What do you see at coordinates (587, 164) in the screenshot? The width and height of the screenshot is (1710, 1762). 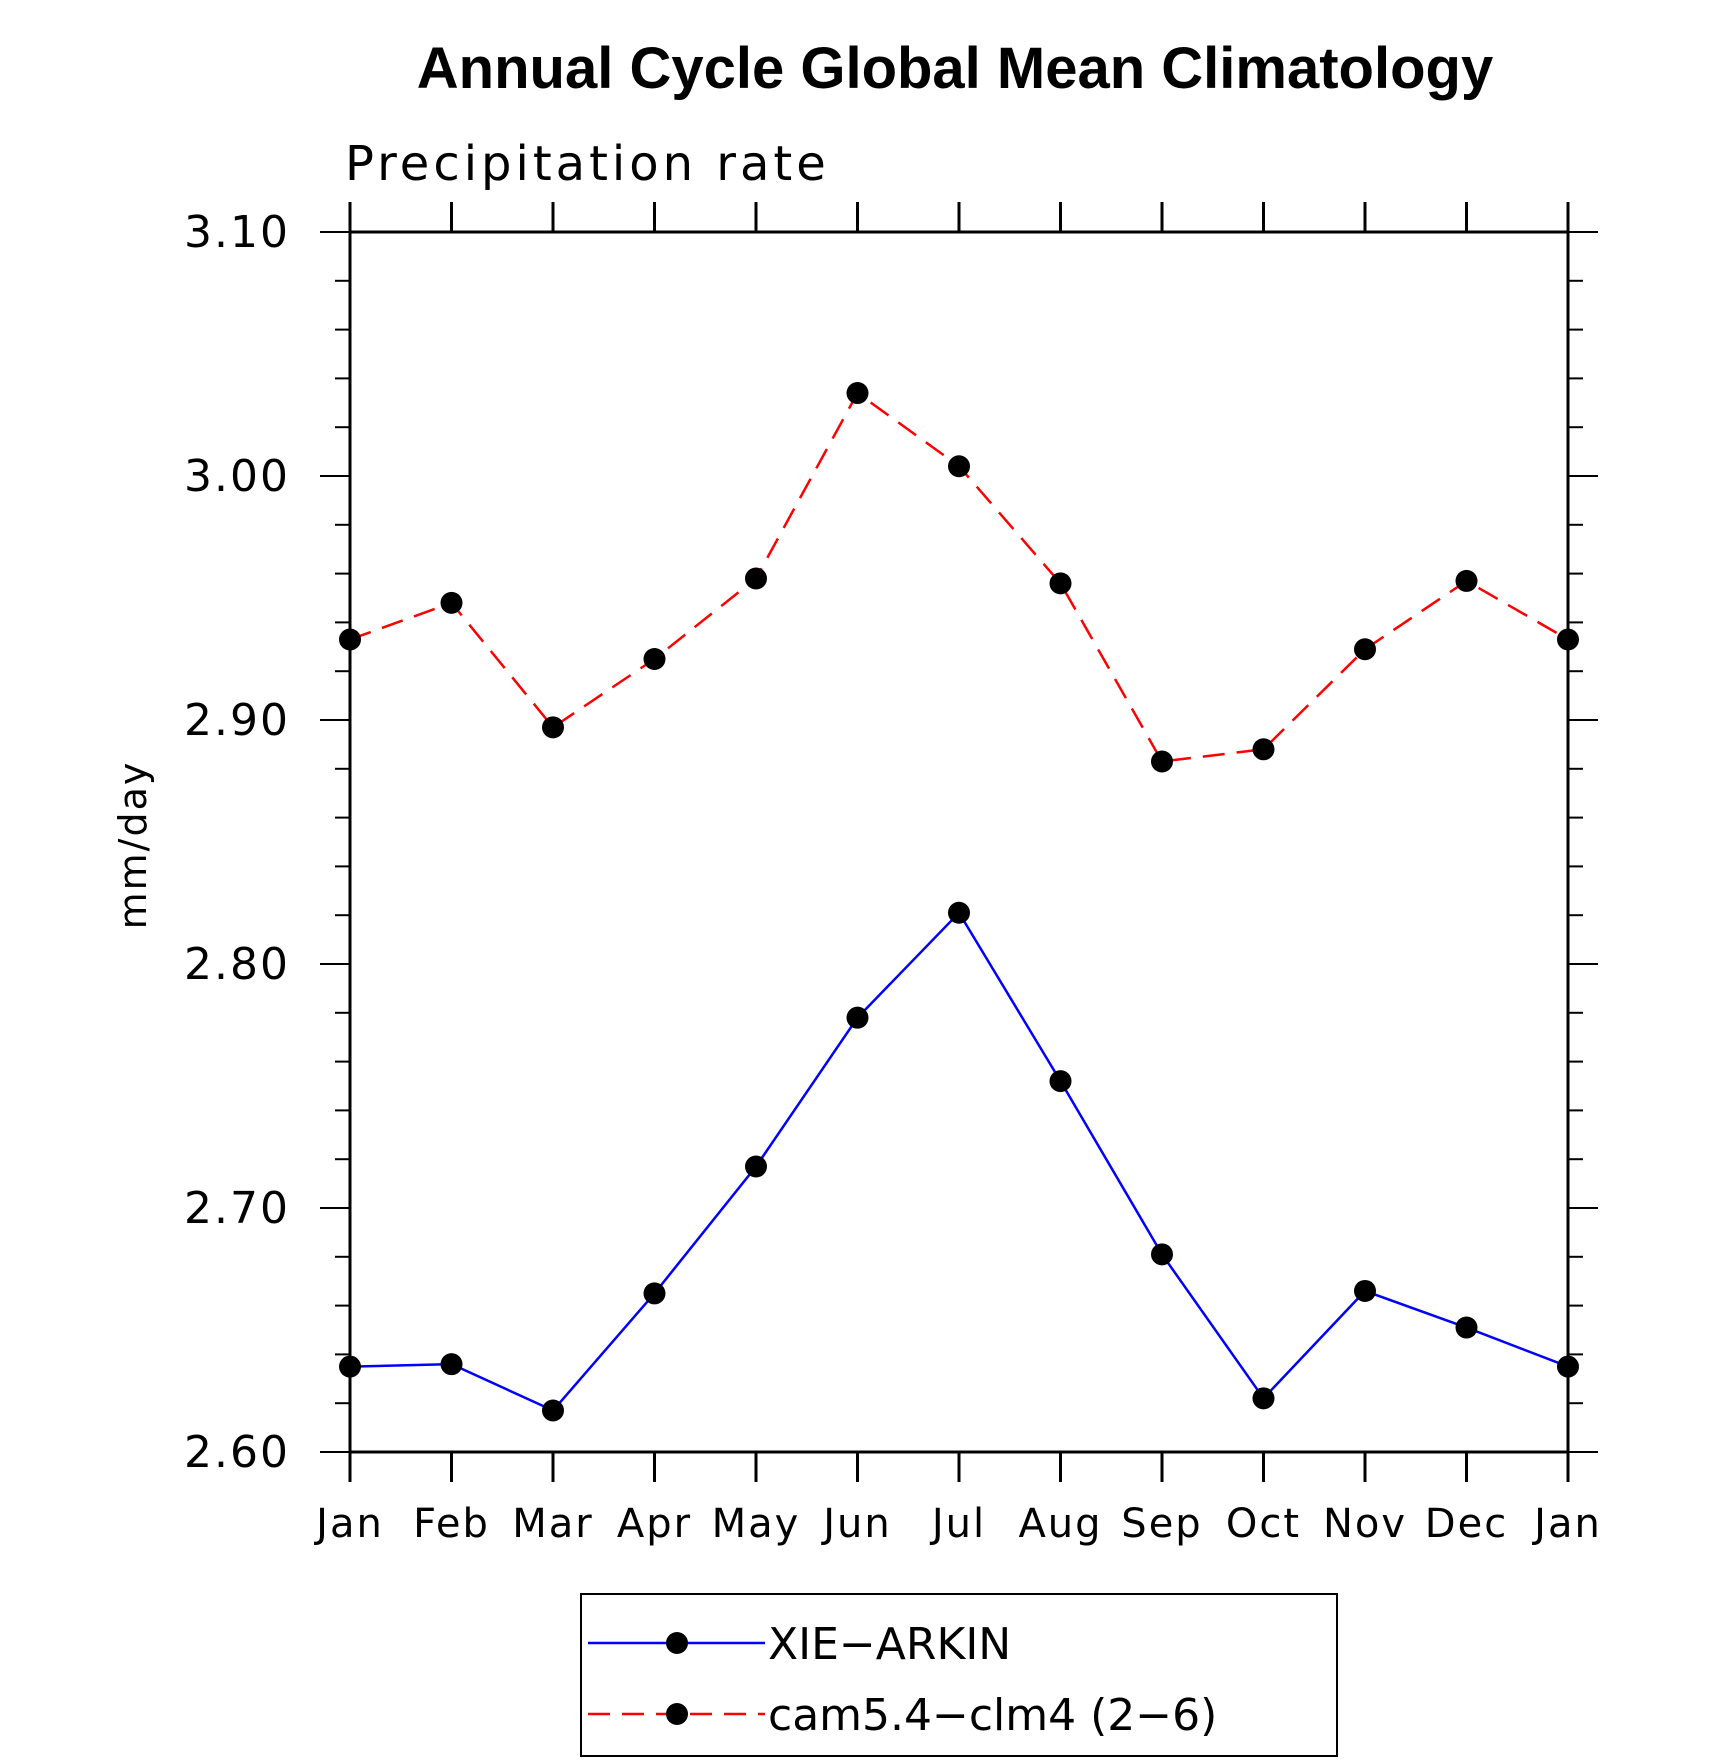 I see `chart-subtitle: Precipitation rate` at bounding box center [587, 164].